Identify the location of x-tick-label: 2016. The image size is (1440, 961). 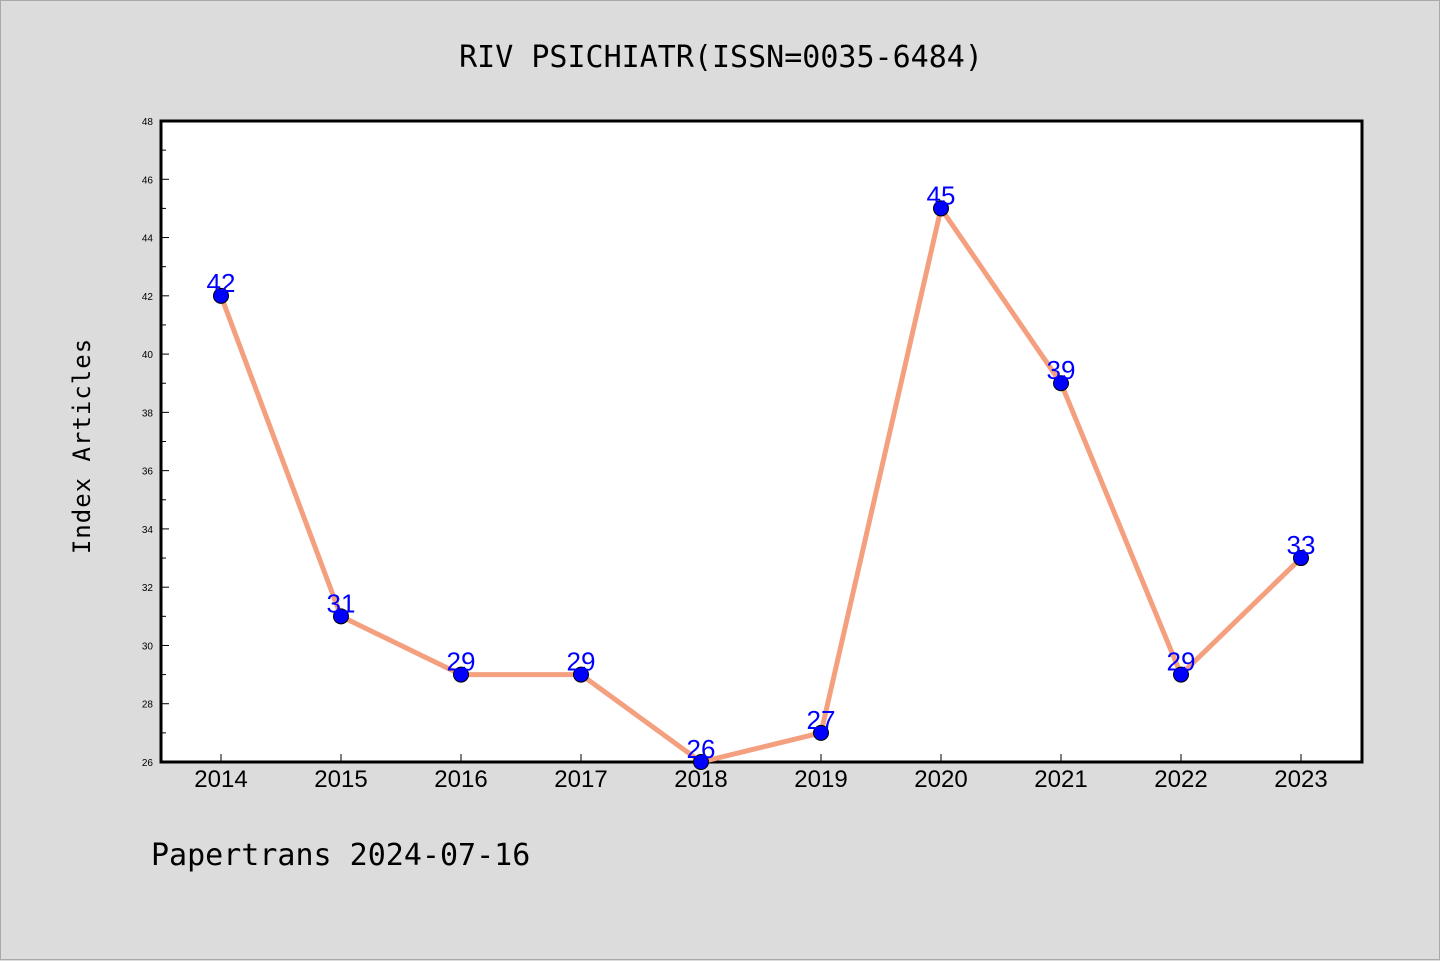
(460, 779).